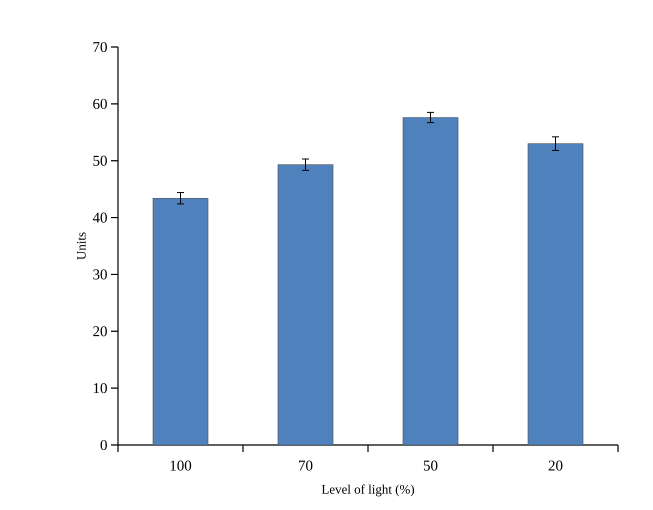 The width and height of the screenshot is (653, 510). What do you see at coordinates (305, 465) in the screenshot?
I see `x-tick-label: 70` at bounding box center [305, 465].